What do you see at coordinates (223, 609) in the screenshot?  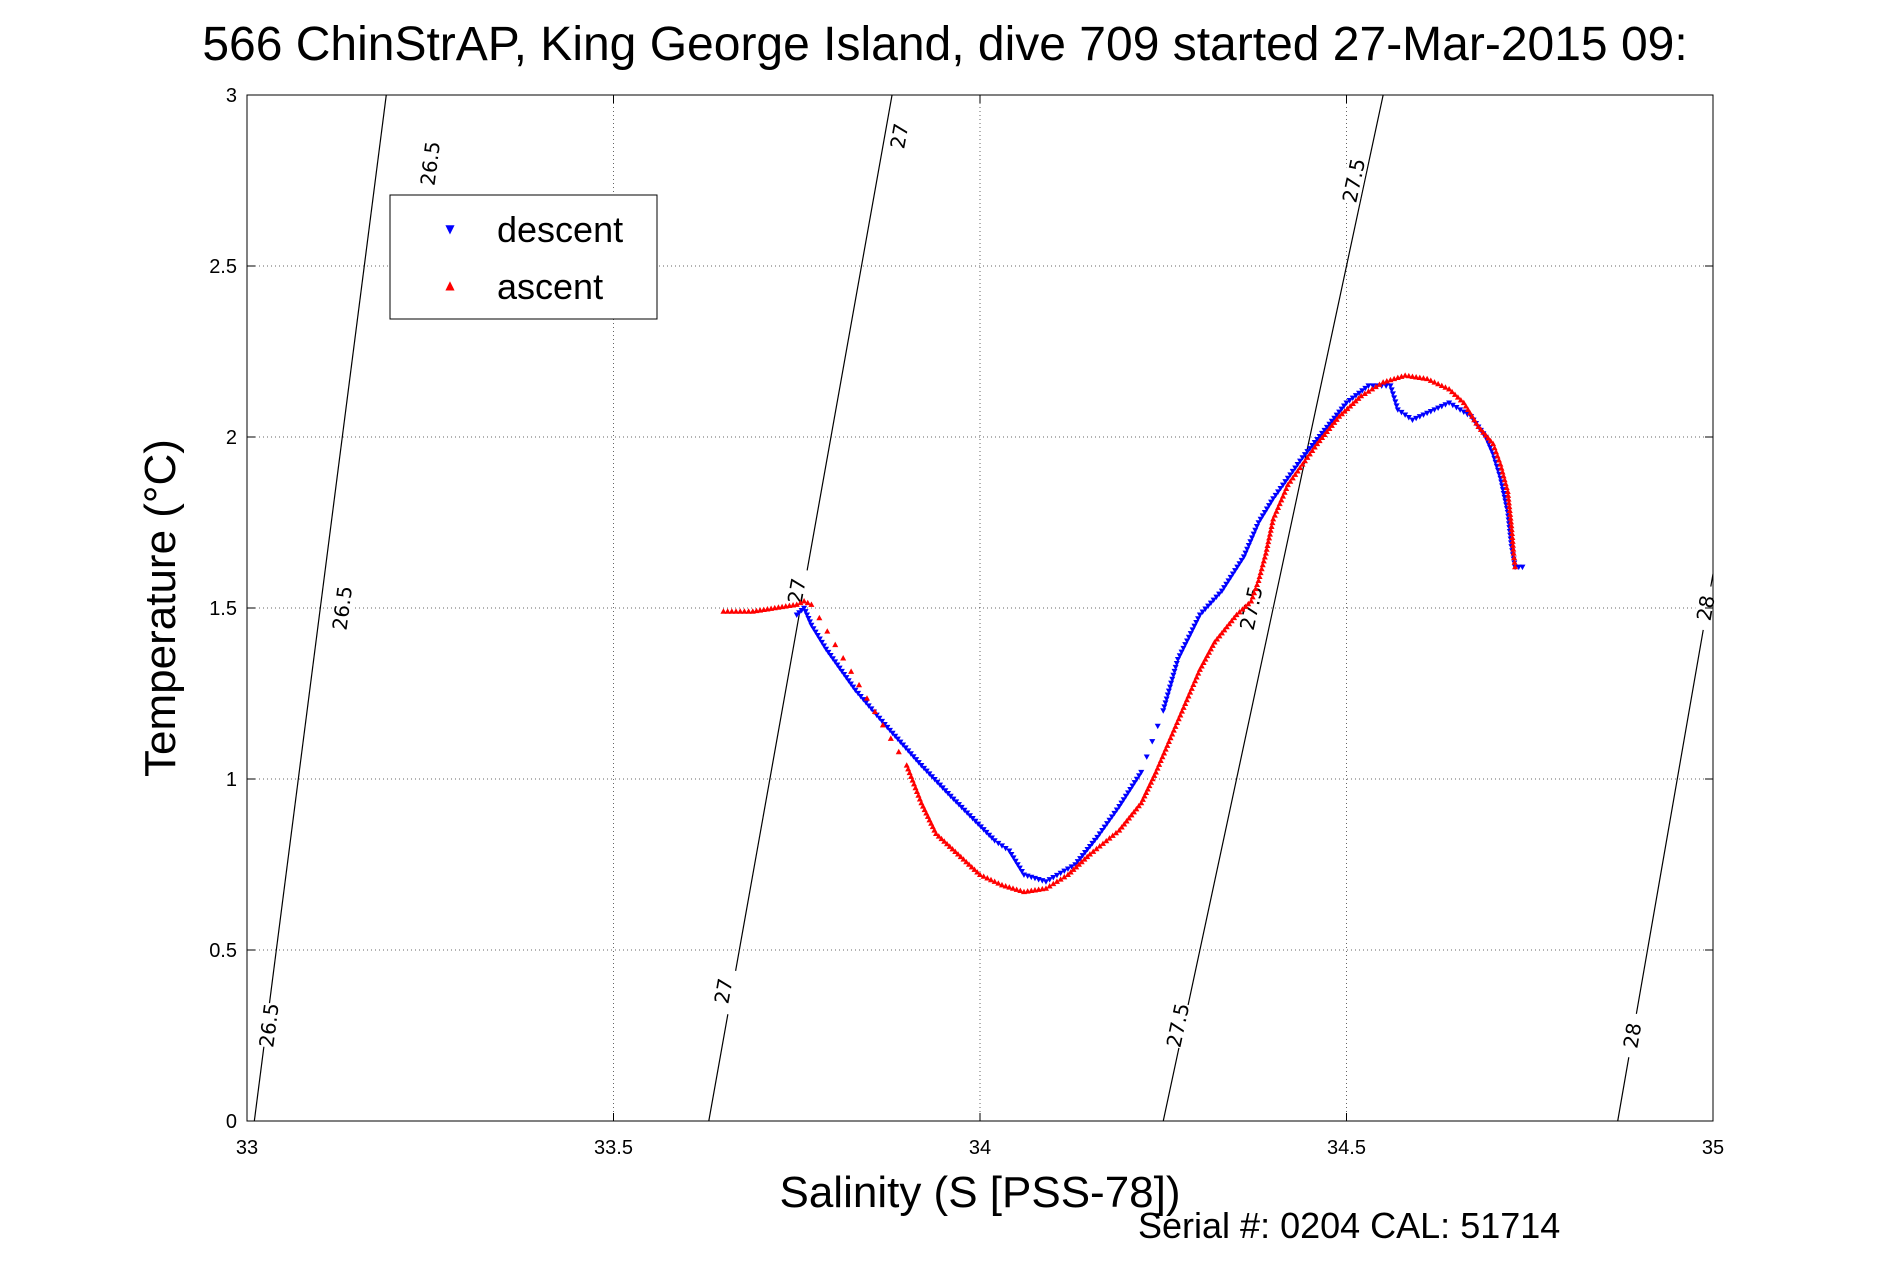 I see `y-tick-label: 1.5` at bounding box center [223, 609].